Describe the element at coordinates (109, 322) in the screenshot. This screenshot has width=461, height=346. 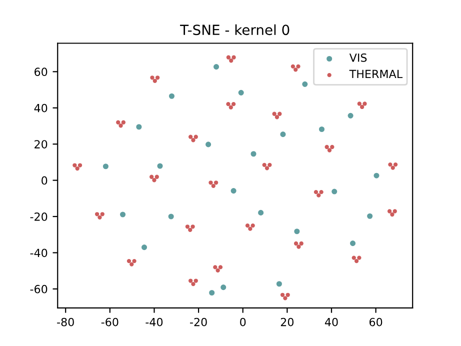
I see `x-tick-label: -60` at that location.